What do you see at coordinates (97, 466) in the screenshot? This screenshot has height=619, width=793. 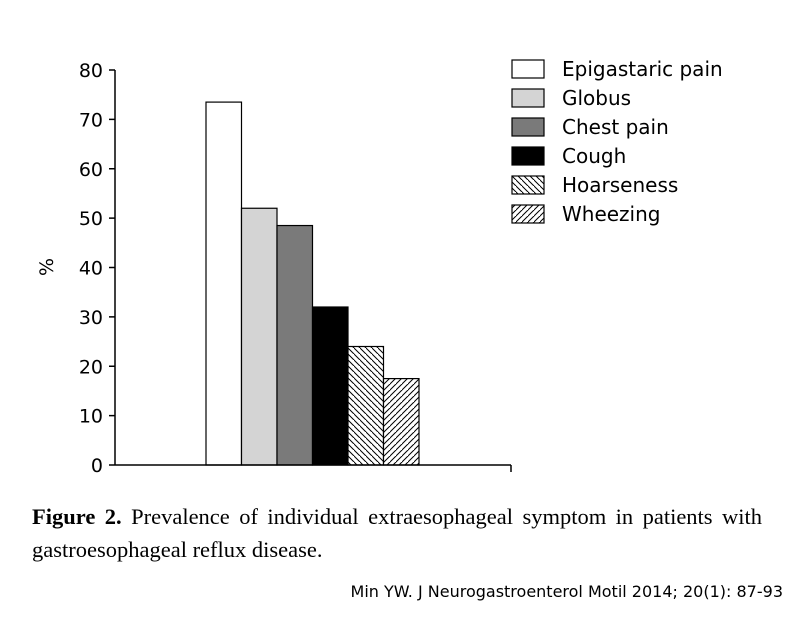 I see `y-tick-label: 0` at bounding box center [97, 466].